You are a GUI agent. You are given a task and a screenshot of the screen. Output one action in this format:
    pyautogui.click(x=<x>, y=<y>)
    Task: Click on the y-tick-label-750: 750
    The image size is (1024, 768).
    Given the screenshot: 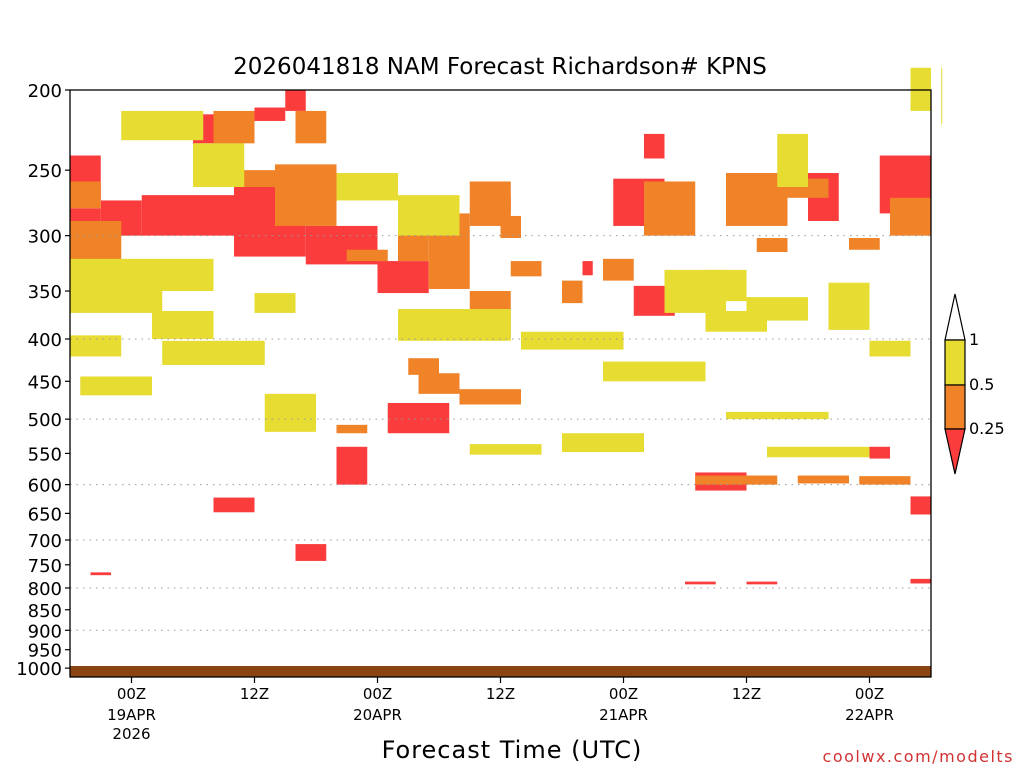 What is the action you would take?
    pyautogui.click(x=45, y=566)
    